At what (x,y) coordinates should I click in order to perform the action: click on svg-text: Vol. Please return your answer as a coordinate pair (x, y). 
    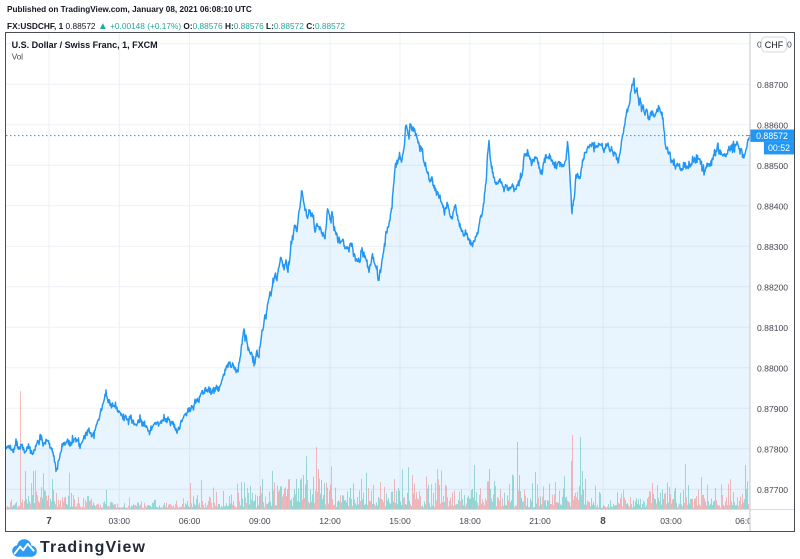
    Looking at the image, I should click on (18, 57).